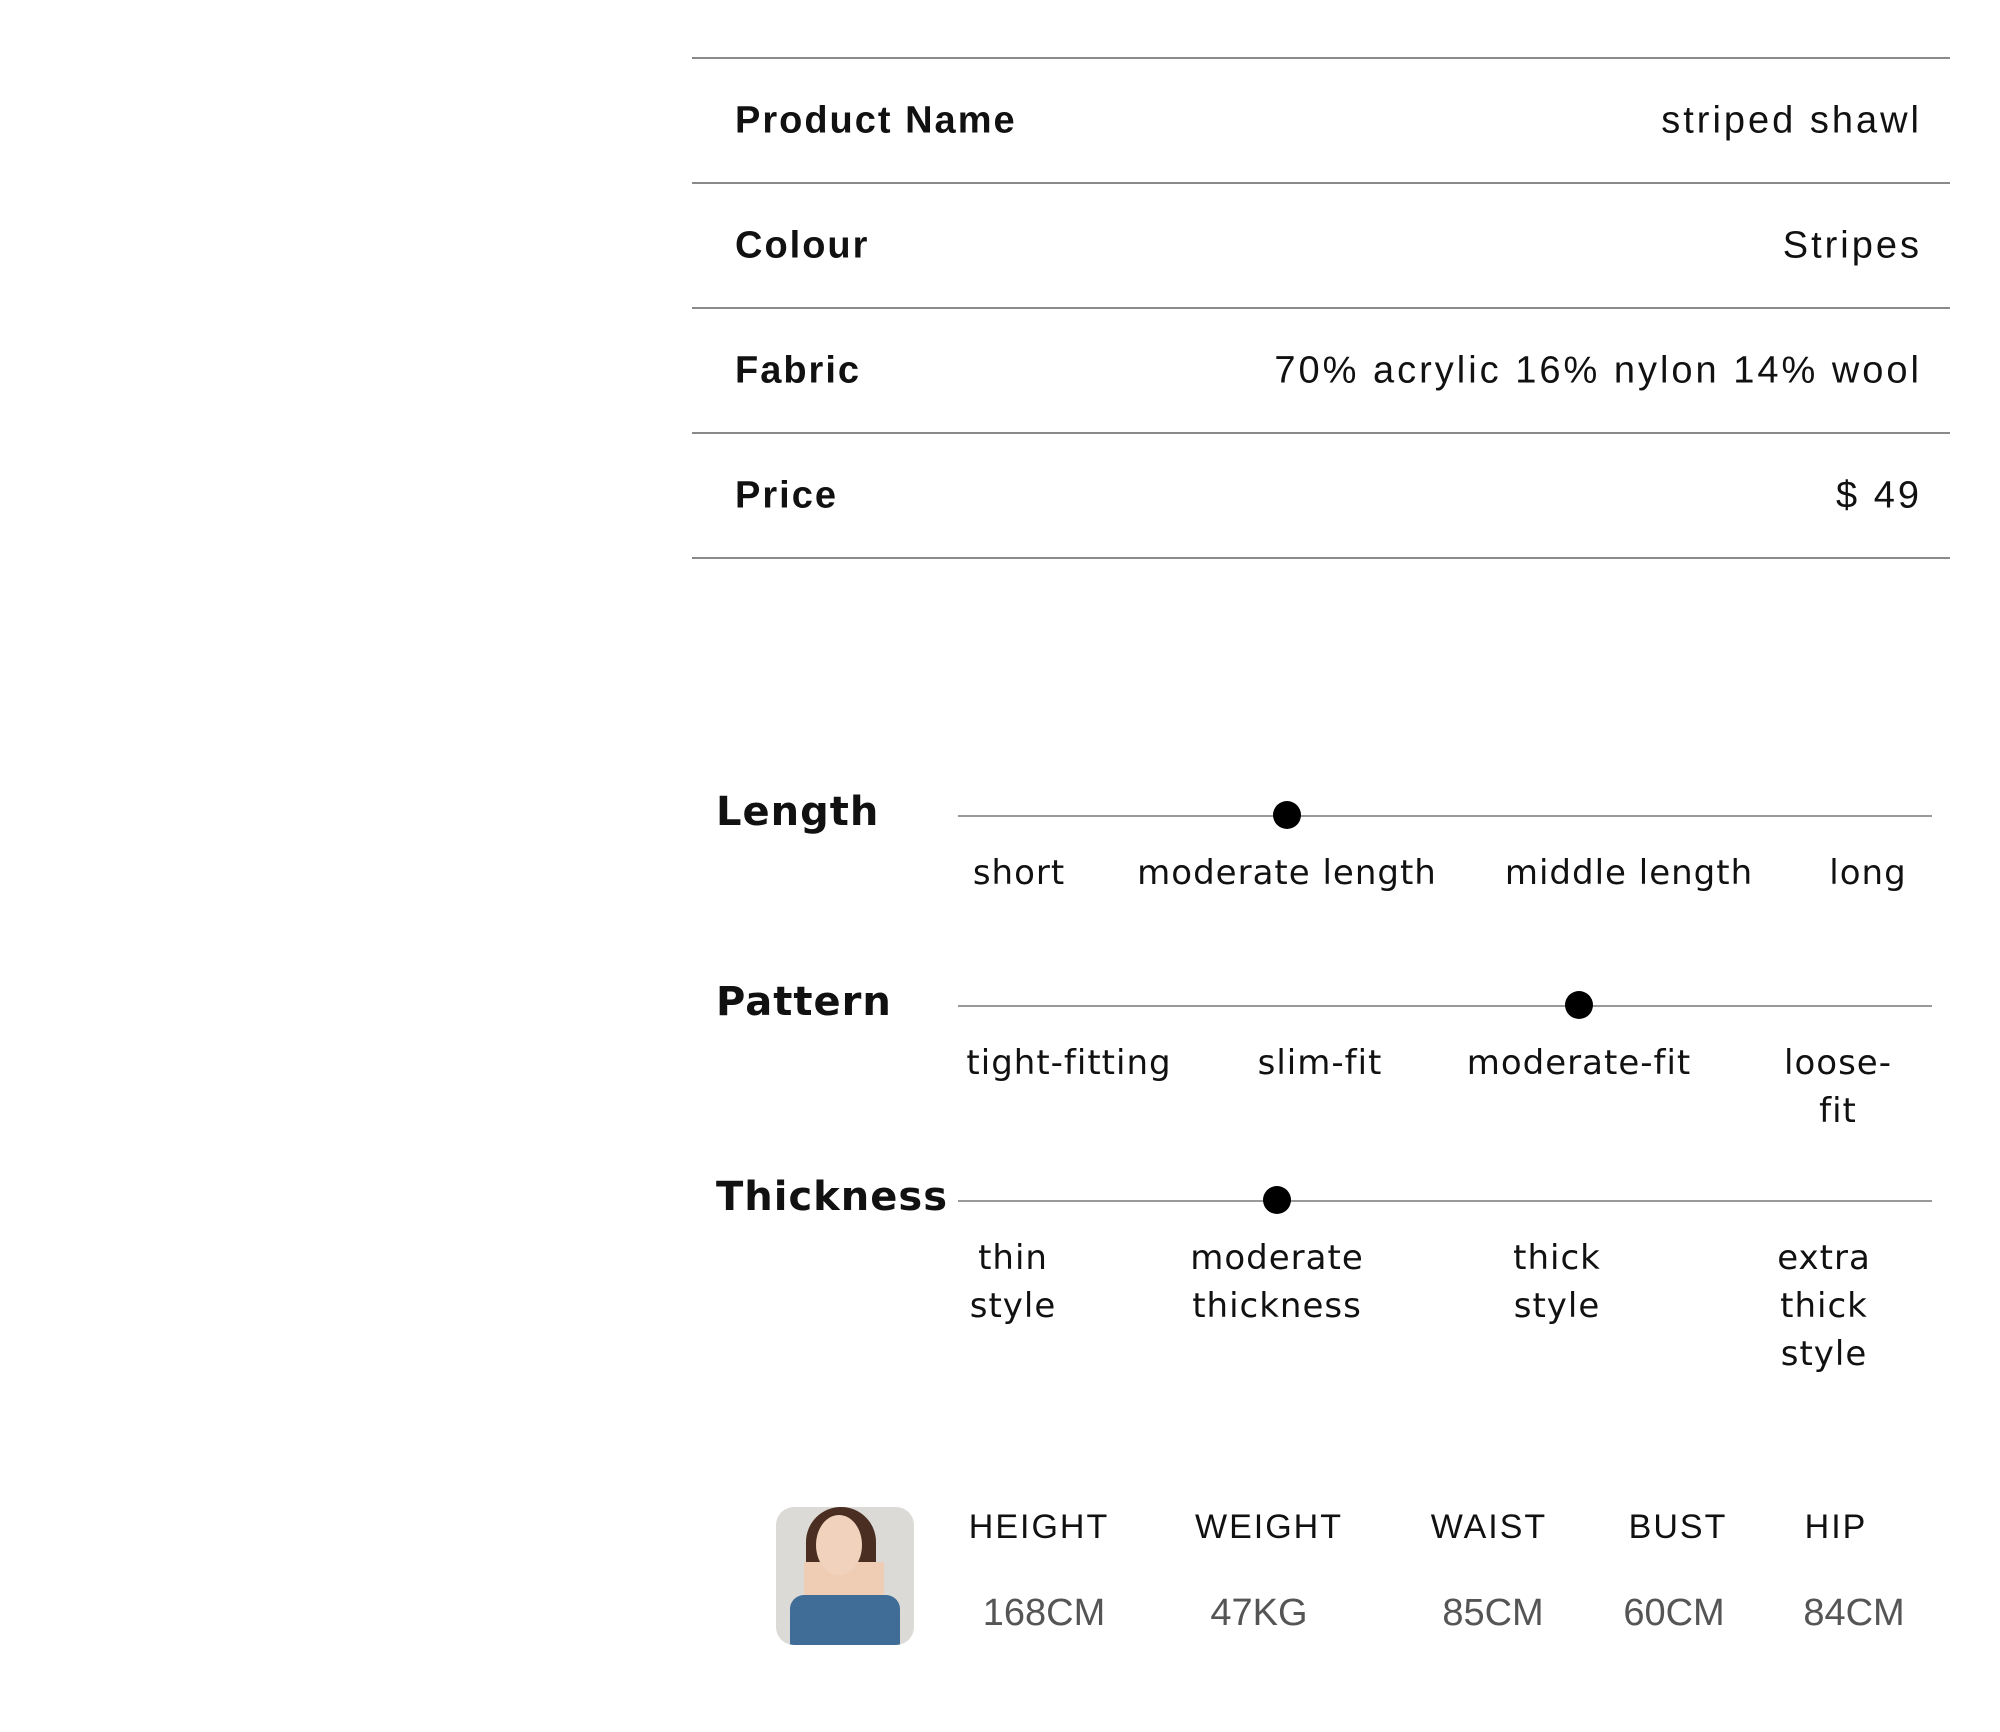 This screenshot has width=2000, height=1732. What do you see at coordinates (1493, 1613) in the screenshot?
I see `measurement-value: 85CM` at bounding box center [1493, 1613].